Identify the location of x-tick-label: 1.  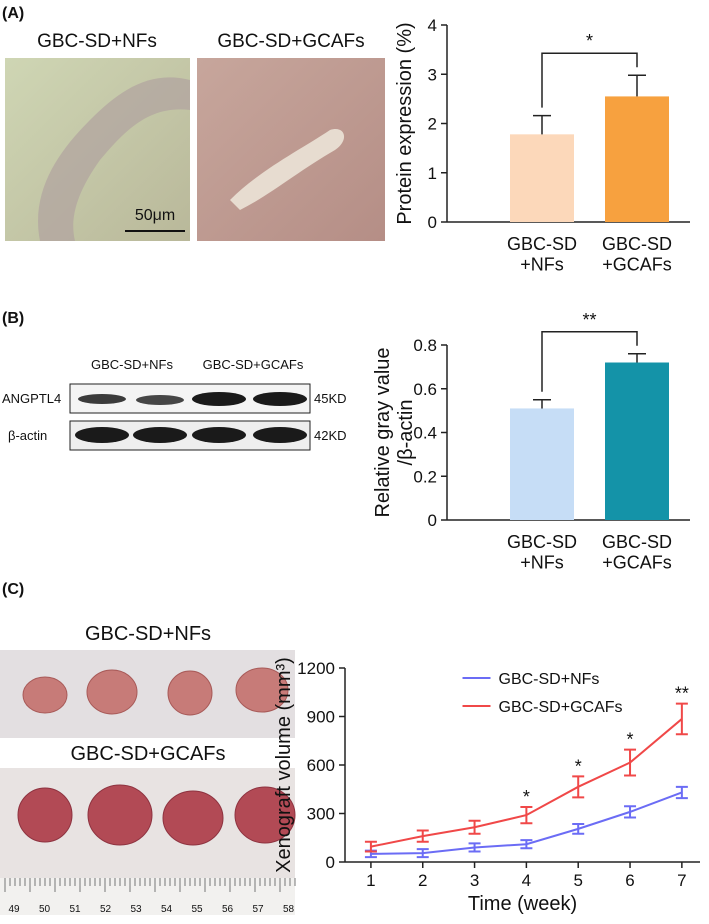
(370, 880).